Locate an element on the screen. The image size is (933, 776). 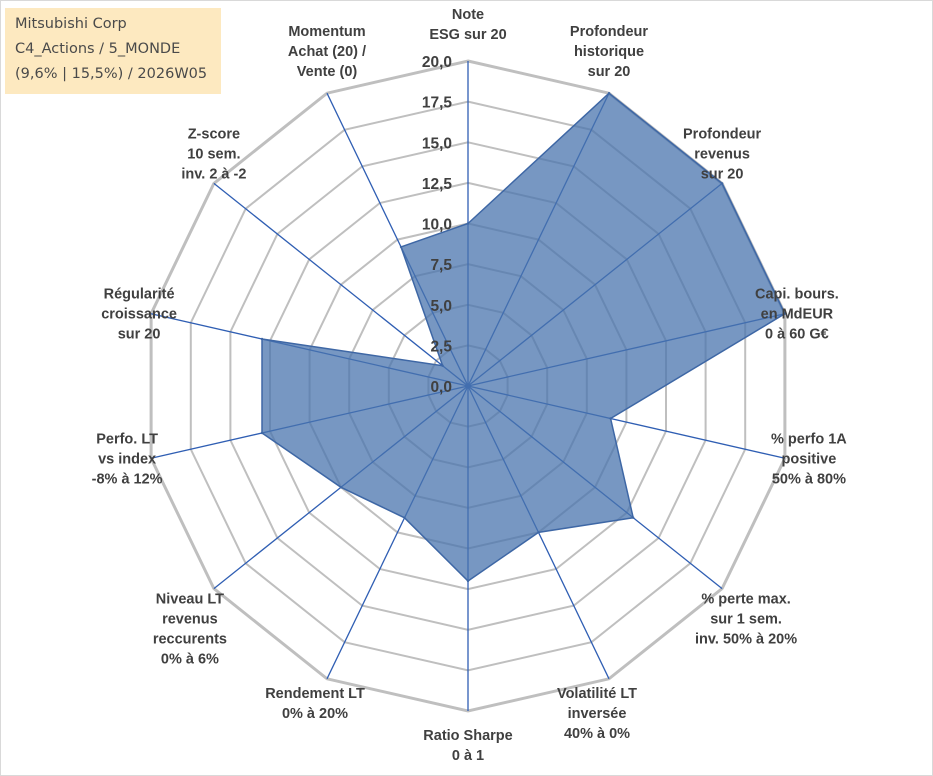
performance-period: (9,6% | 15,5%) / 2026W05 is located at coordinates (111, 74).